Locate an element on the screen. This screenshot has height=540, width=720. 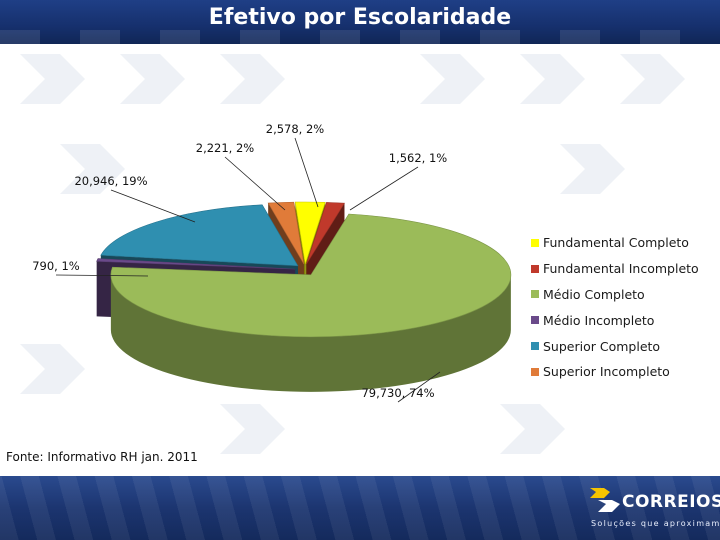
data-label: 2,578, 2% is located at coordinates (295, 129).